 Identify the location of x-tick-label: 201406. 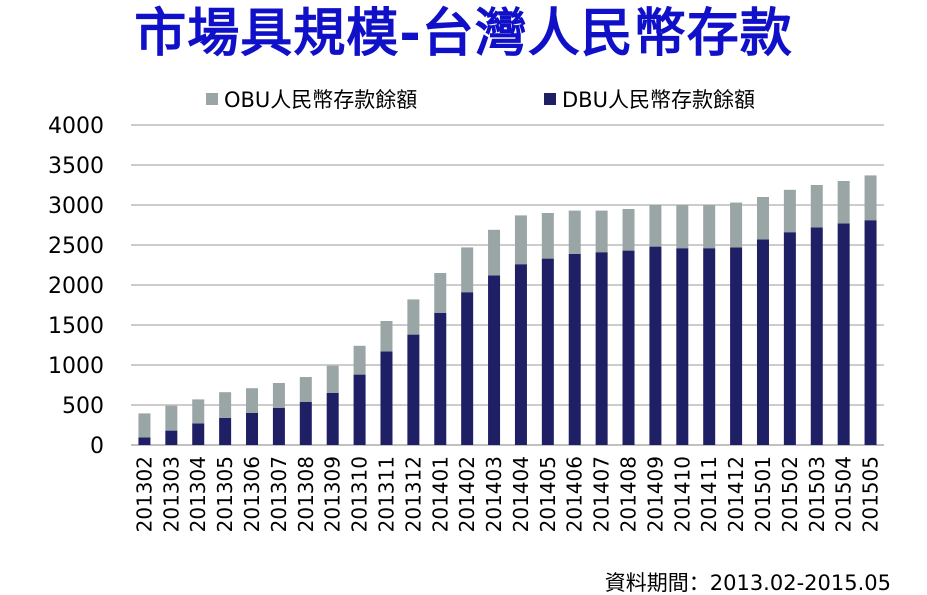
(575, 494).